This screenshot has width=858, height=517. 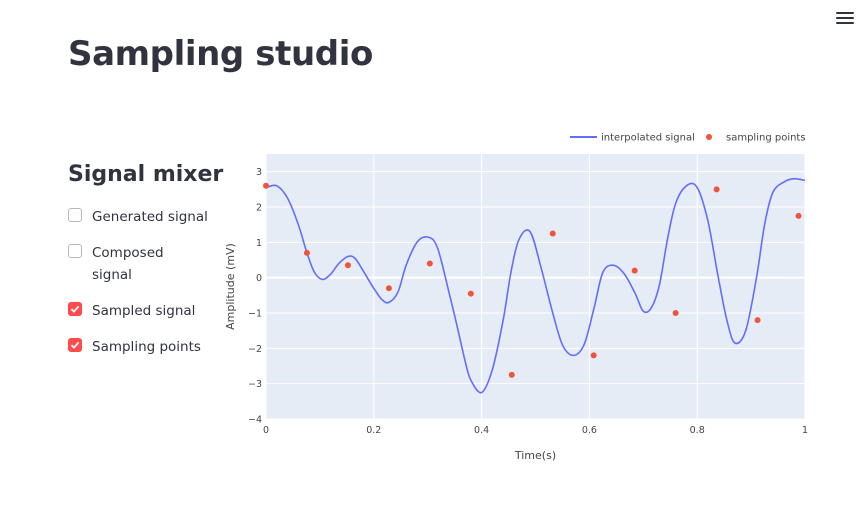 I want to click on y-tick-label: 2, so click(x=259, y=208).